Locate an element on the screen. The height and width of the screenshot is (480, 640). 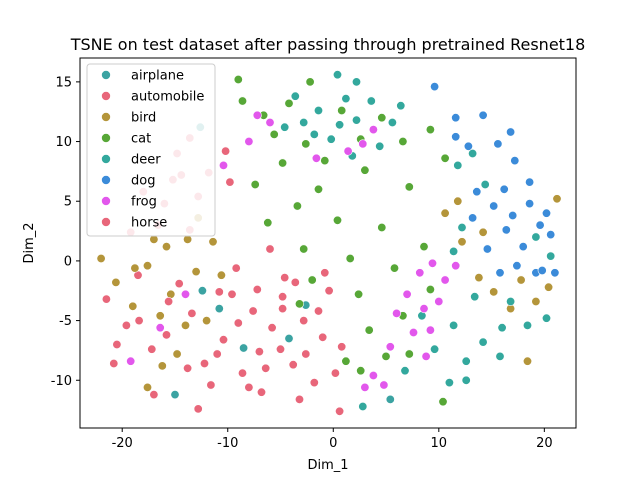
legend-label: cat is located at coordinates (141, 139).